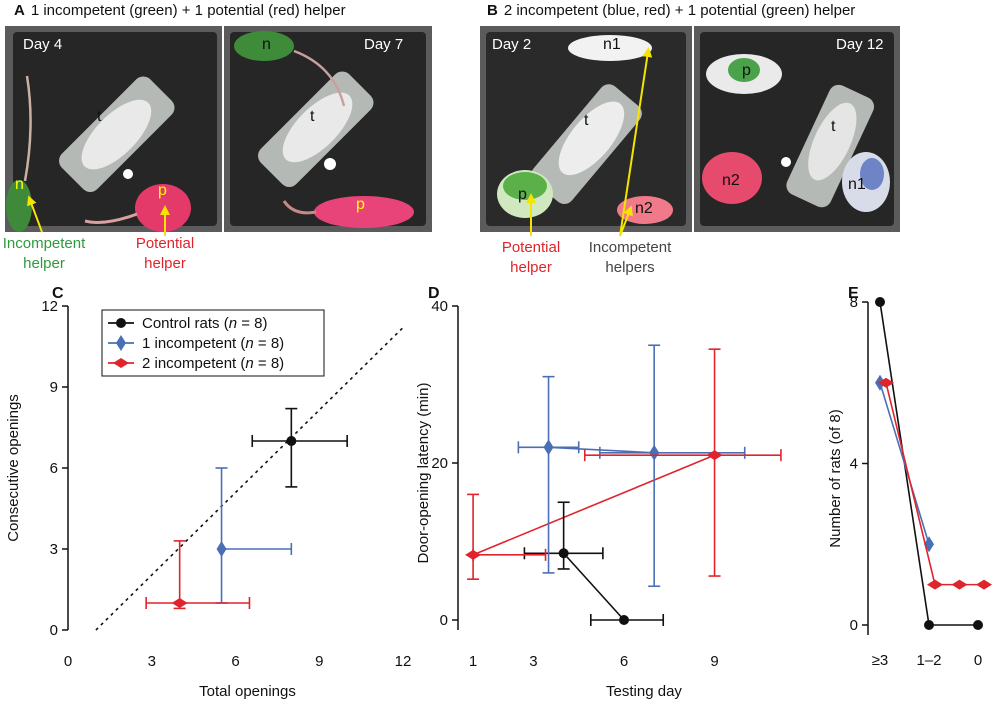  I want to click on panel-c-letter: C, so click(58, 293).